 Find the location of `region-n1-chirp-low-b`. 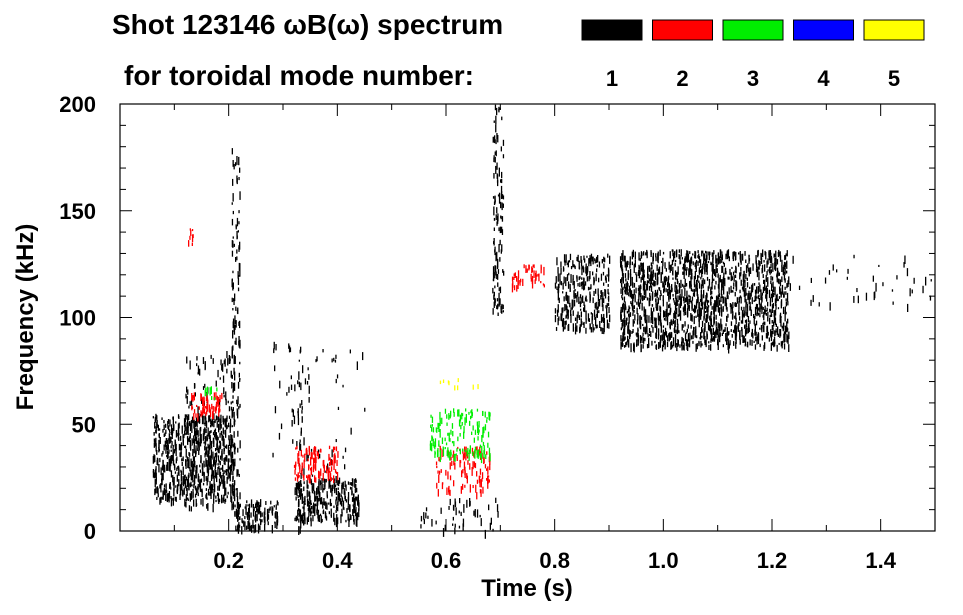

region-n1-chirp-low-b is located at coordinates (327, 502).